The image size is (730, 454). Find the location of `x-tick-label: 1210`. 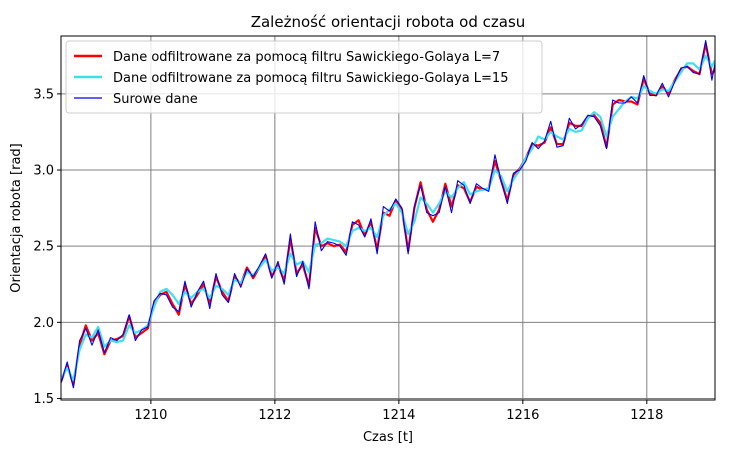

x-tick-label: 1210 is located at coordinates (150, 415).